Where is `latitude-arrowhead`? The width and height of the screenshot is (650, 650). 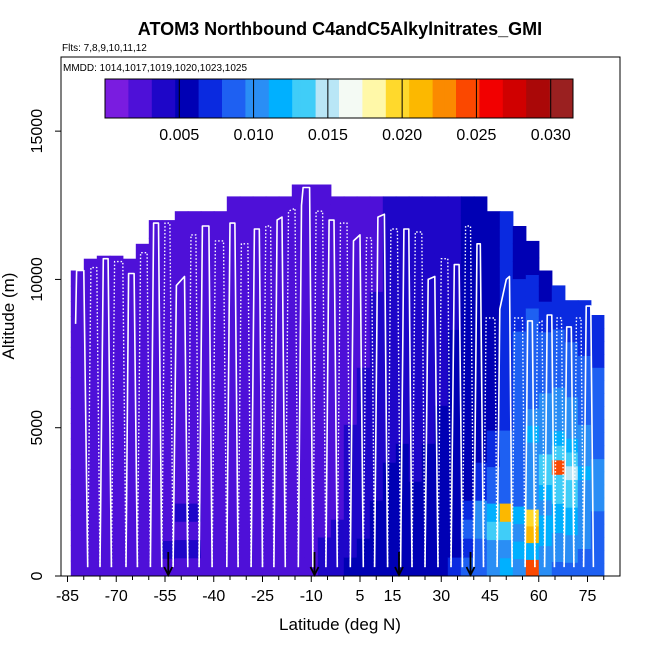
latitude-arrowhead is located at coordinates (399, 572).